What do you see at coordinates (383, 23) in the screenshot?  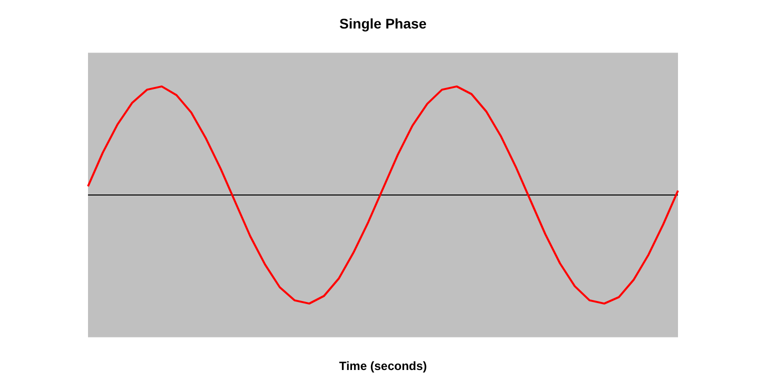 I see `chart-title: Single Phase` at bounding box center [383, 23].